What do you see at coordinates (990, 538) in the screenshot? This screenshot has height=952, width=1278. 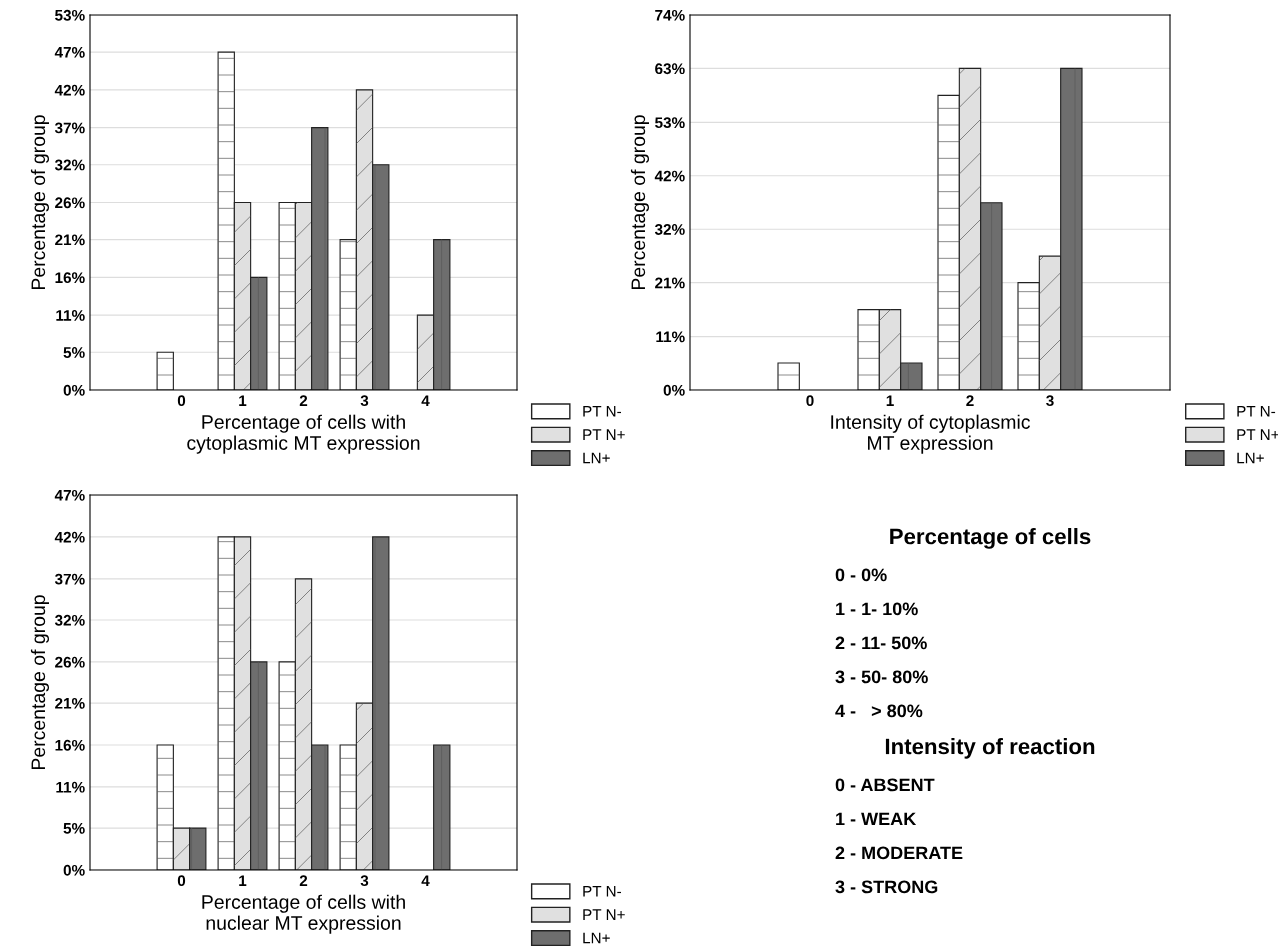 I see `text: Percentage of cells` at bounding box center [990, 538].